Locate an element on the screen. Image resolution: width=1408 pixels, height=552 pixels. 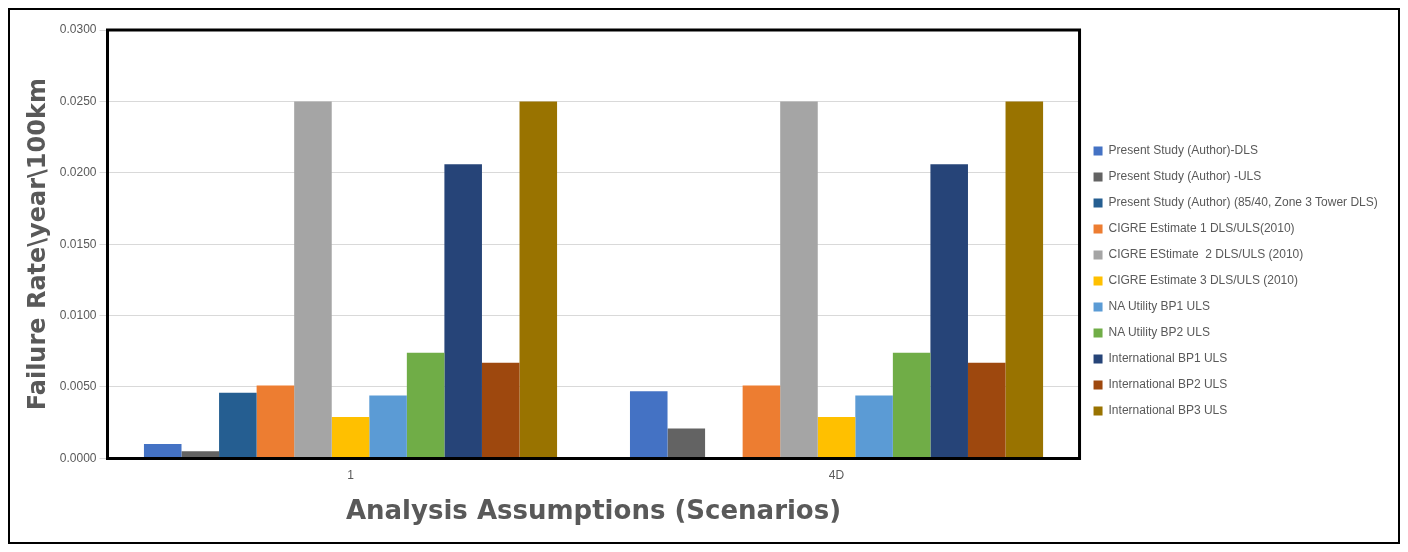
y-tick-label: 0.0100 is located at coordinates (78, 314).